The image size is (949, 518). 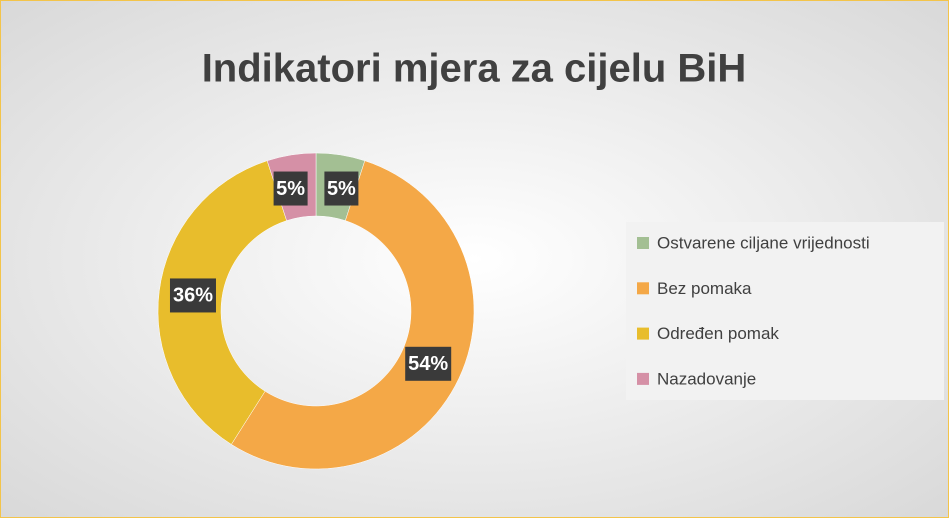 I want to click on legend-label: Nazadovanje, so click(x=706, y=378).